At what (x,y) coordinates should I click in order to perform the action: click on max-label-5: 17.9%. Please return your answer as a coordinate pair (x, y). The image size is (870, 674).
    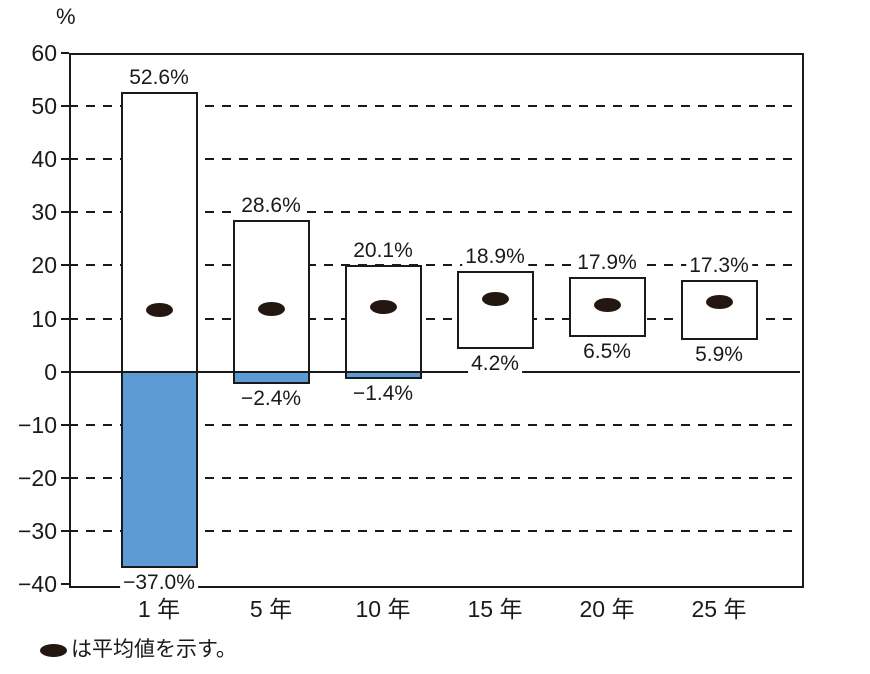
    Looking at the image, I should click on (607, 262).